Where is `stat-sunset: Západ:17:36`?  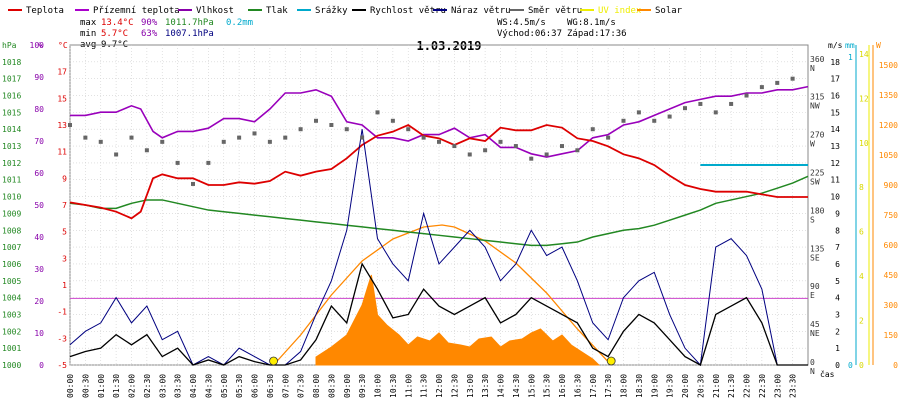 stat-sunset: Západ:17:36 is located at coordinates (597, 34).